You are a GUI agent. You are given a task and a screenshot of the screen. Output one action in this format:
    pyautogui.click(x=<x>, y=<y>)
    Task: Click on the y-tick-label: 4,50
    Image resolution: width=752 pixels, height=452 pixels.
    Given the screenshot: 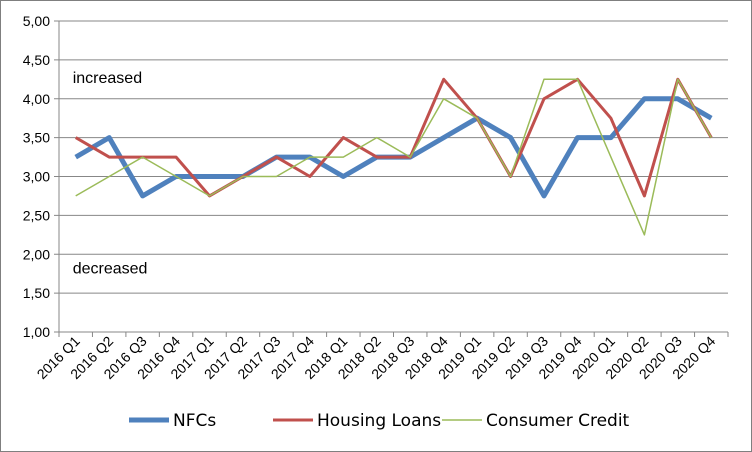 What is the action you would take?
    pyautogui.click(x=36, y=60)
    